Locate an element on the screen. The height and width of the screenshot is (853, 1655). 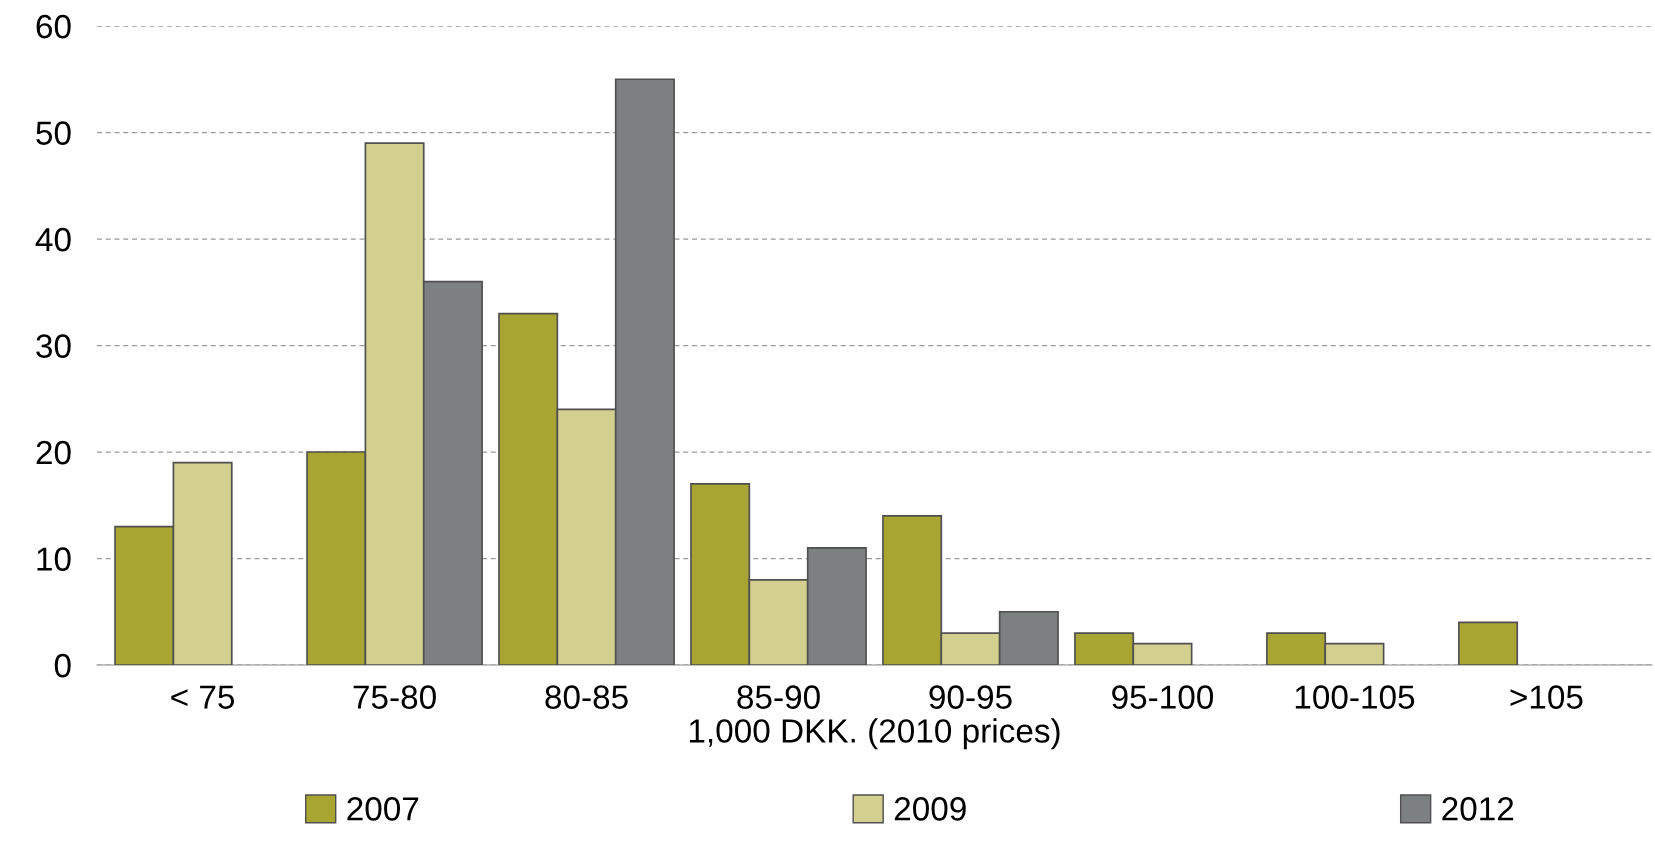
legend-label: 2009 is located at coordinates (930, 809).